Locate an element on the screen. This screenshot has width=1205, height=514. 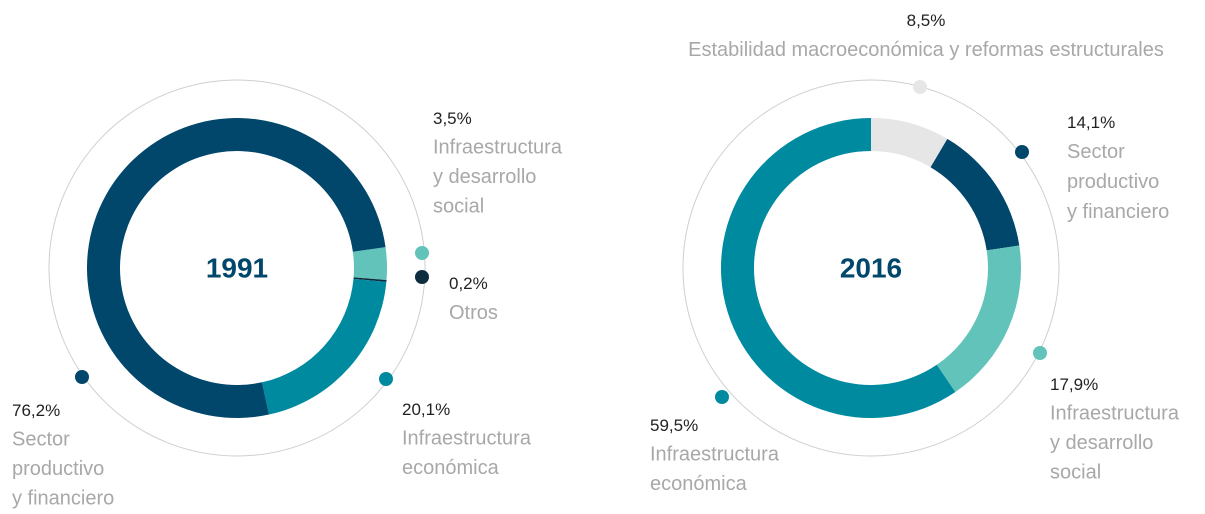
value-label: 17,9% is located at coordinates (1074, 384).